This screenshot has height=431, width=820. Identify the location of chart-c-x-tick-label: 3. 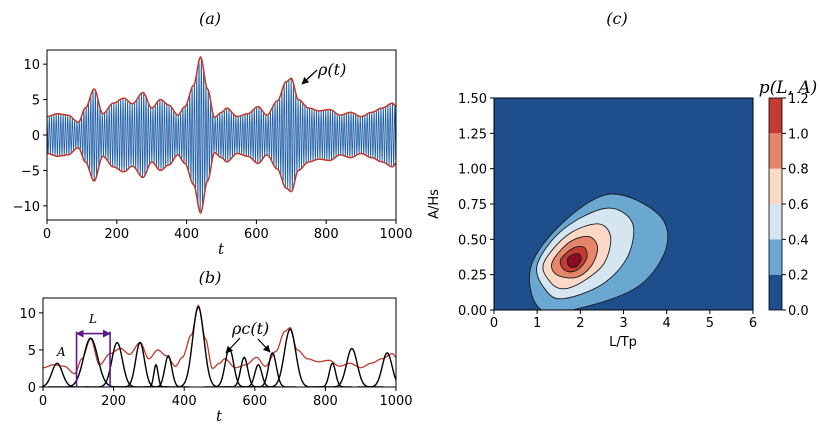
(623, 323).